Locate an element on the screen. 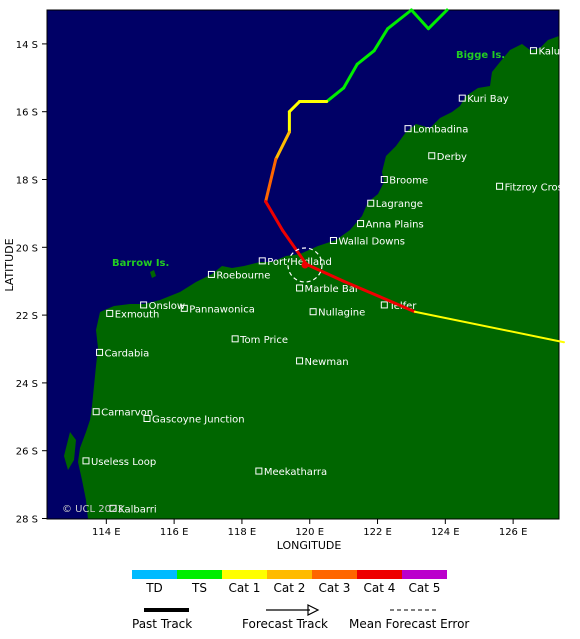 This screenshot has width=580, height=639. place-label: Pannawonica is located at coordinates (222, 309).